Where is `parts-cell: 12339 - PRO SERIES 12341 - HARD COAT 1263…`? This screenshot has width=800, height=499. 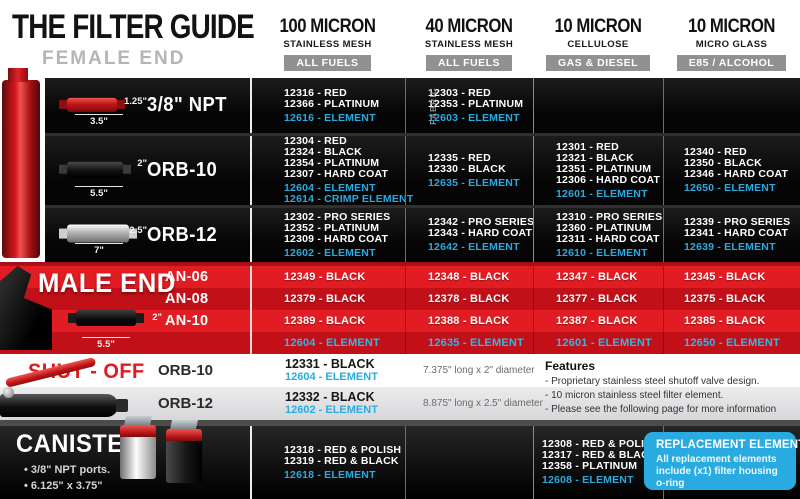 parts-cell: 12339 - PRO SERIES 12341 - HARD COAT 1263… is located at coordinates (731, 235).